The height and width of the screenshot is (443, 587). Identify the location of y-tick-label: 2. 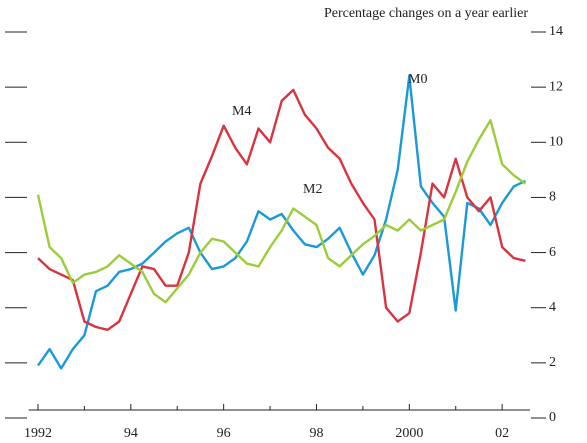
(552, 362).